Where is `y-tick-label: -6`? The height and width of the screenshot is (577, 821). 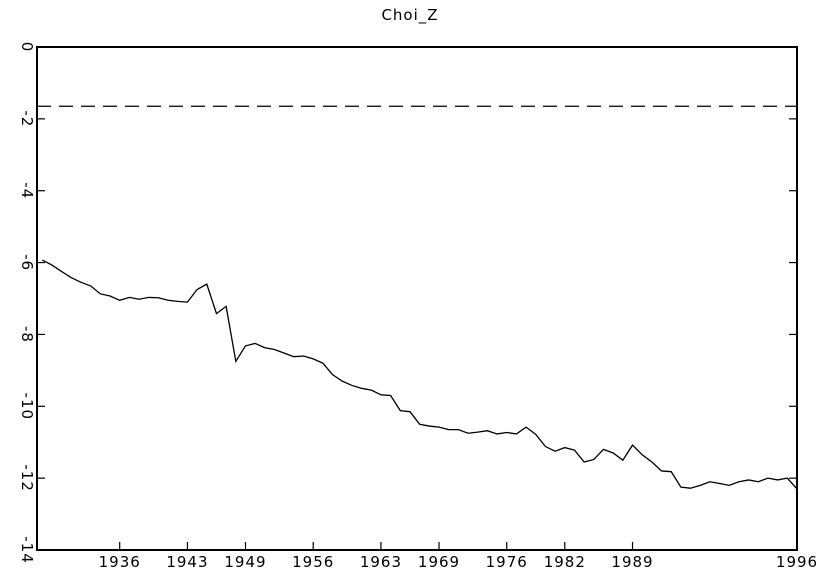
y-tick-label: -6 is located at coordinates (27, 262).